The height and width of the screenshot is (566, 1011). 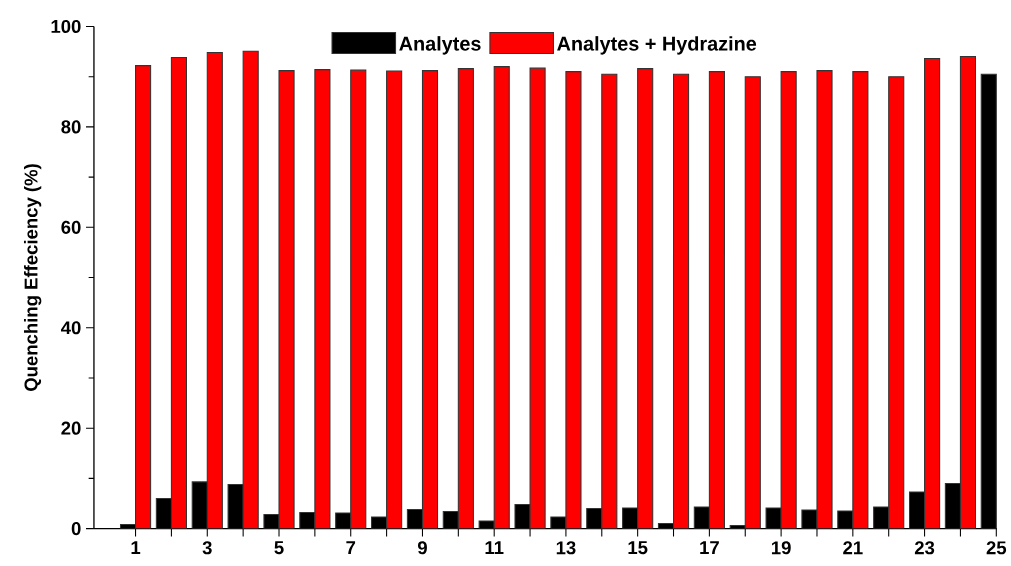 What do you see at coordinates (32, 277) in the screenshot?
I see `y-axis-title: Quenching Effeciency (%)` at bounding box center [32, 277].